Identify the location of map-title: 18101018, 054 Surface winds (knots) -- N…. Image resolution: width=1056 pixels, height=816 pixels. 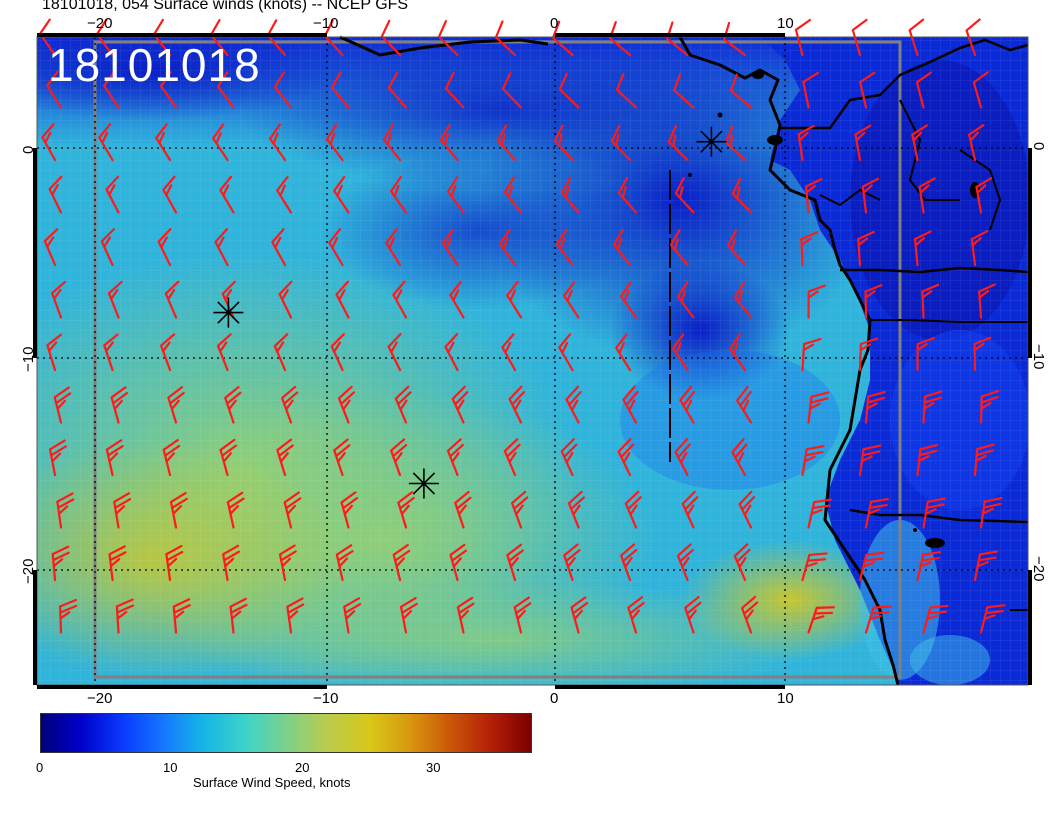
(225, 6).